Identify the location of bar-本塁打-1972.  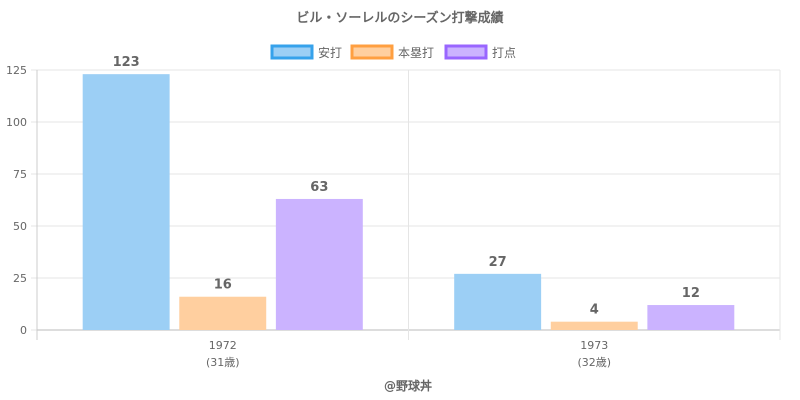
(223, 313).